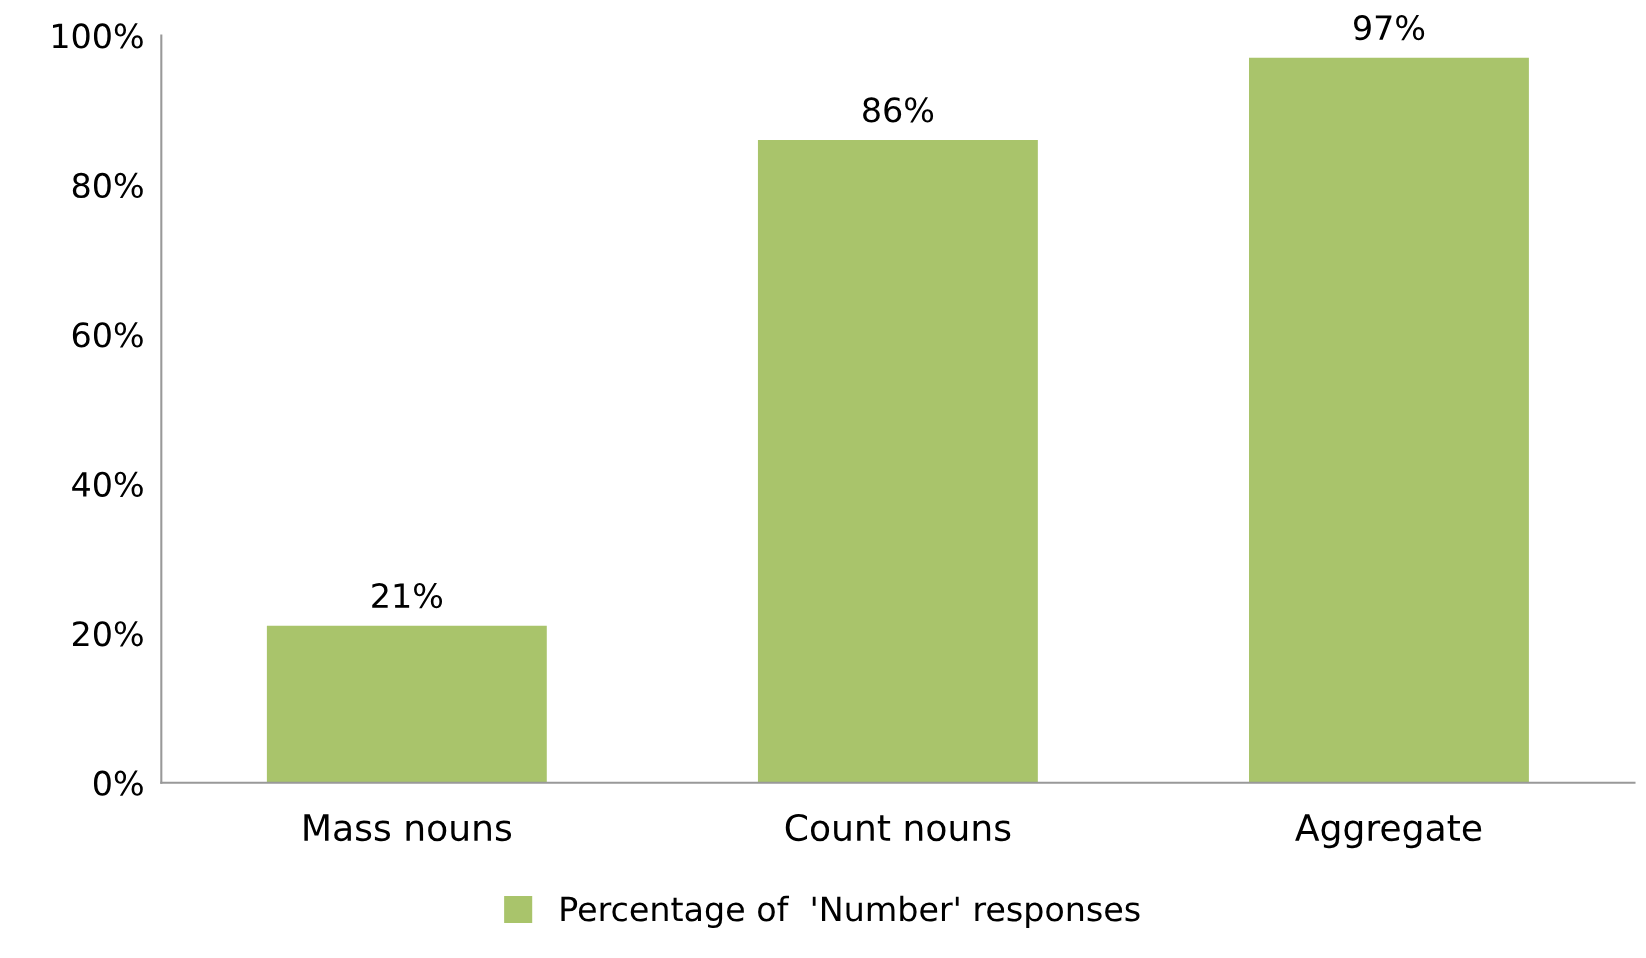 The width and height of the screenshot is (1646, 958). Describe the element at coordinates (107, 185) in the screenshot. I see `y-tick-label: 80%` at that location.